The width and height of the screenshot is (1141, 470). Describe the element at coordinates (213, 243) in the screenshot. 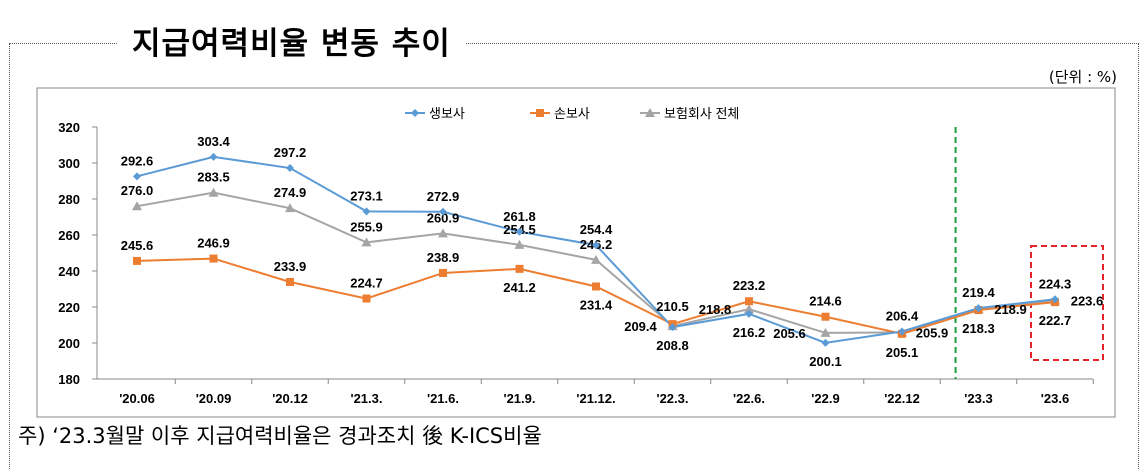

I see `data-label: 246.9` at that location.